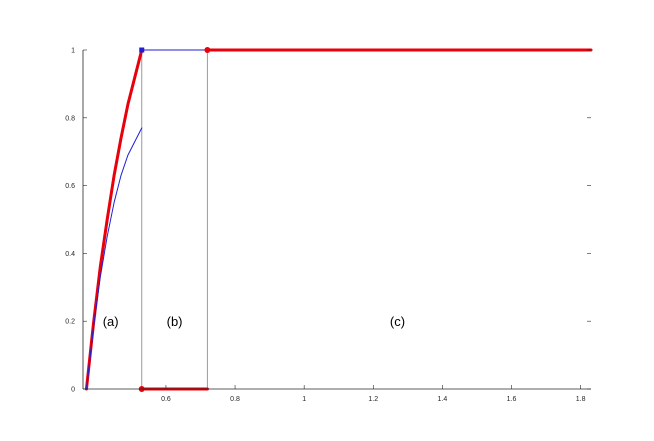 This screenshot has width=654, height=441. I want to click on y-tick-label: 0, so click(73, 390).